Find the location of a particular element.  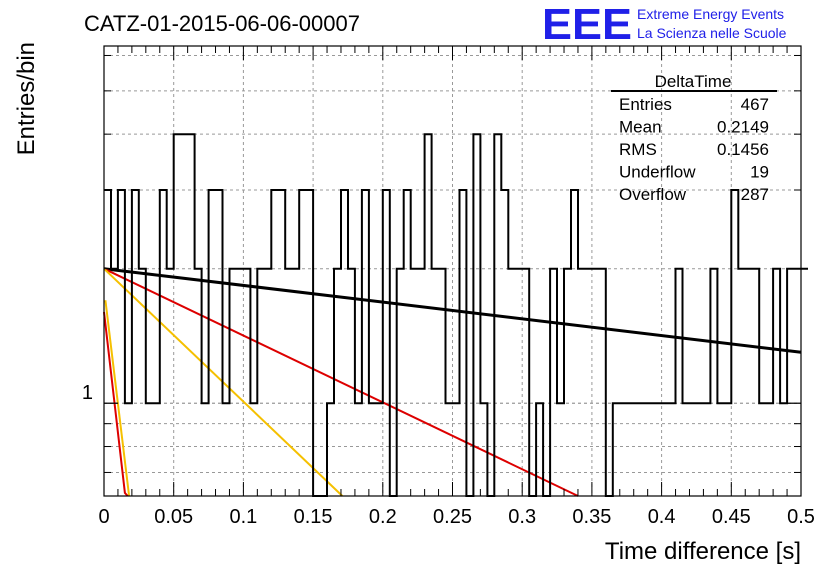

stats-value: 287 is located at coordinates (755, 194).